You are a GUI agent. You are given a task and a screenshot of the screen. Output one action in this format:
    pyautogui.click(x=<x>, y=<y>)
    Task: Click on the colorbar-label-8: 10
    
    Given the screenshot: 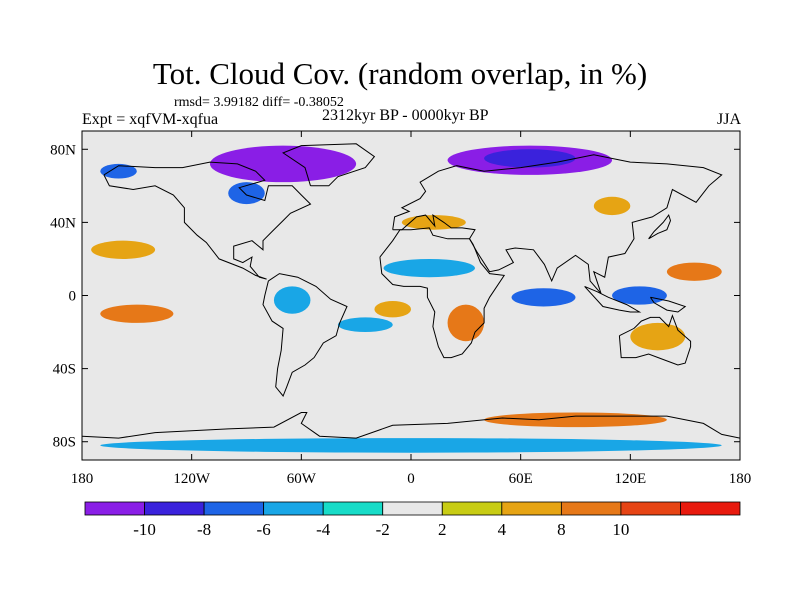 What is the action you would take?
    pyautogui.click(x=620, y=529)
    